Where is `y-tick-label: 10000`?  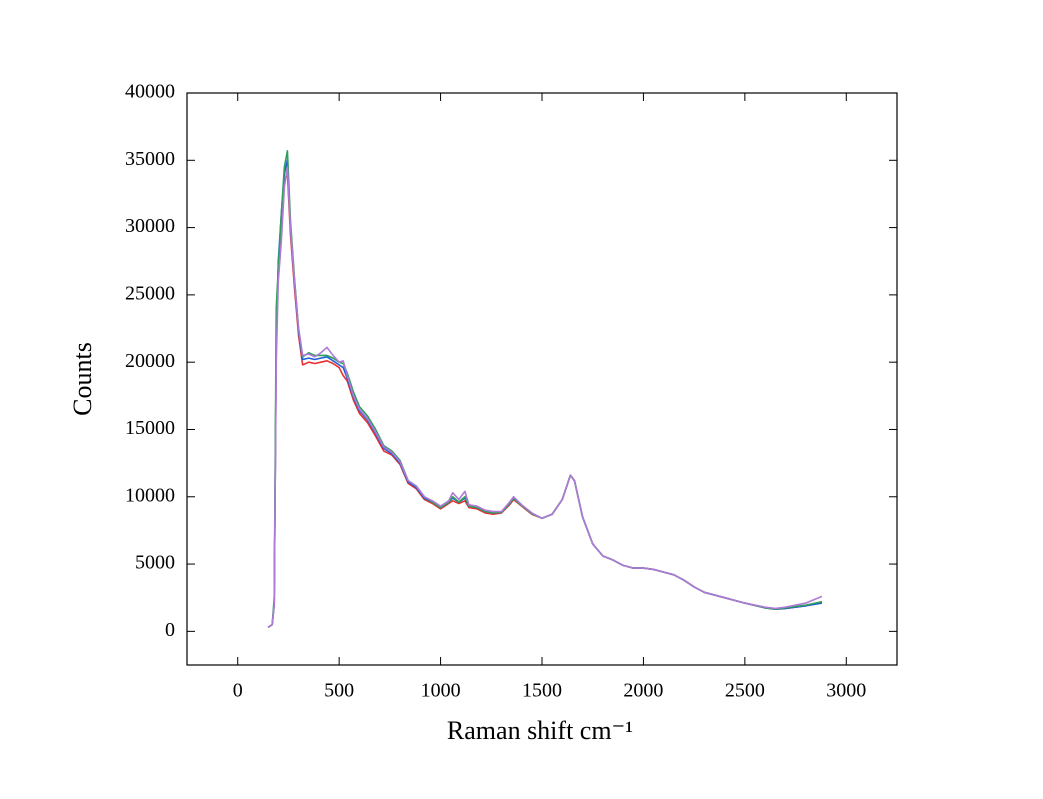
y-tick-label: 10000 is located at coordinates (150, 495).